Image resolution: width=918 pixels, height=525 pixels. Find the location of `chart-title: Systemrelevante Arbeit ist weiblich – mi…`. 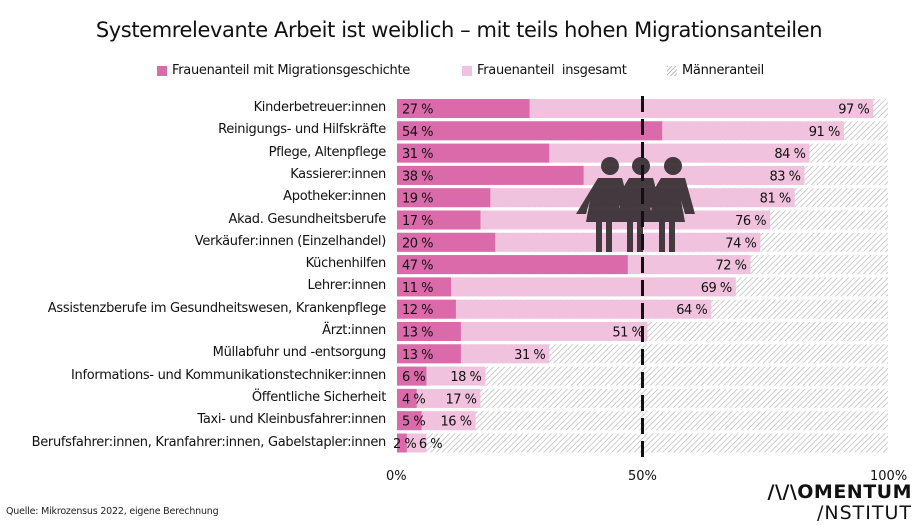

chart-title: Systemrelevante Arbeit ist weiblich – mi… is located at coordinates (459, 30).